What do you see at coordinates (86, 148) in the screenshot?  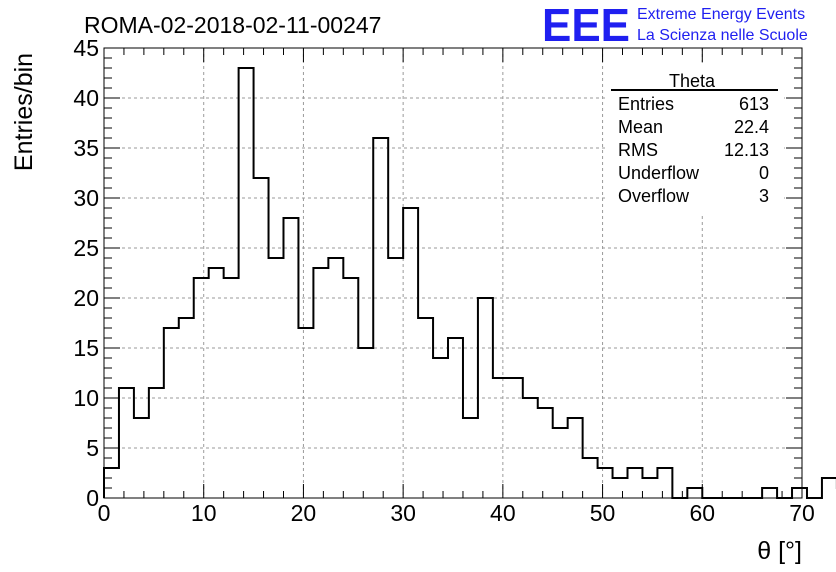 I see `y-tick-label: 35` at bounding box center [86, 148].